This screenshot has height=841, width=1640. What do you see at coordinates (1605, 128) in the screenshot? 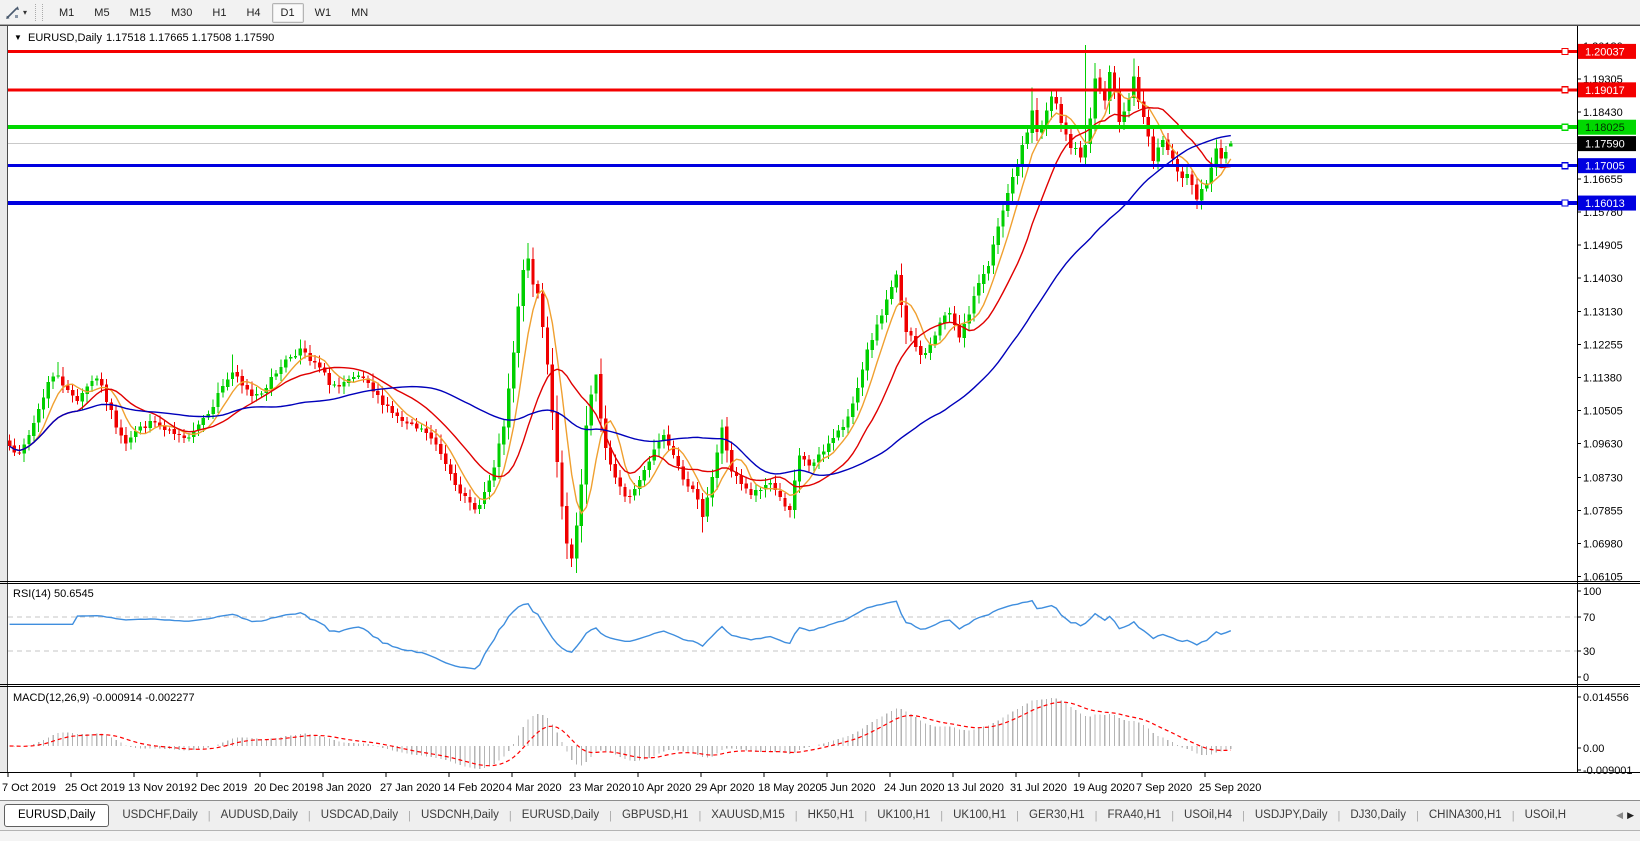
I see `svg-text: 1.18025` at bounding box center [1605, 128].